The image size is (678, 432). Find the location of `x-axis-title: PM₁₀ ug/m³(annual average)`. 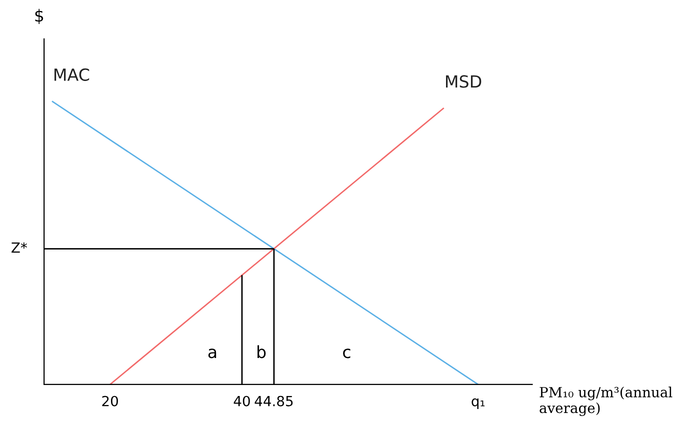

x-axis-title: PM₁₀ ug/m³(annual average) is located at coordinates (606, 401).